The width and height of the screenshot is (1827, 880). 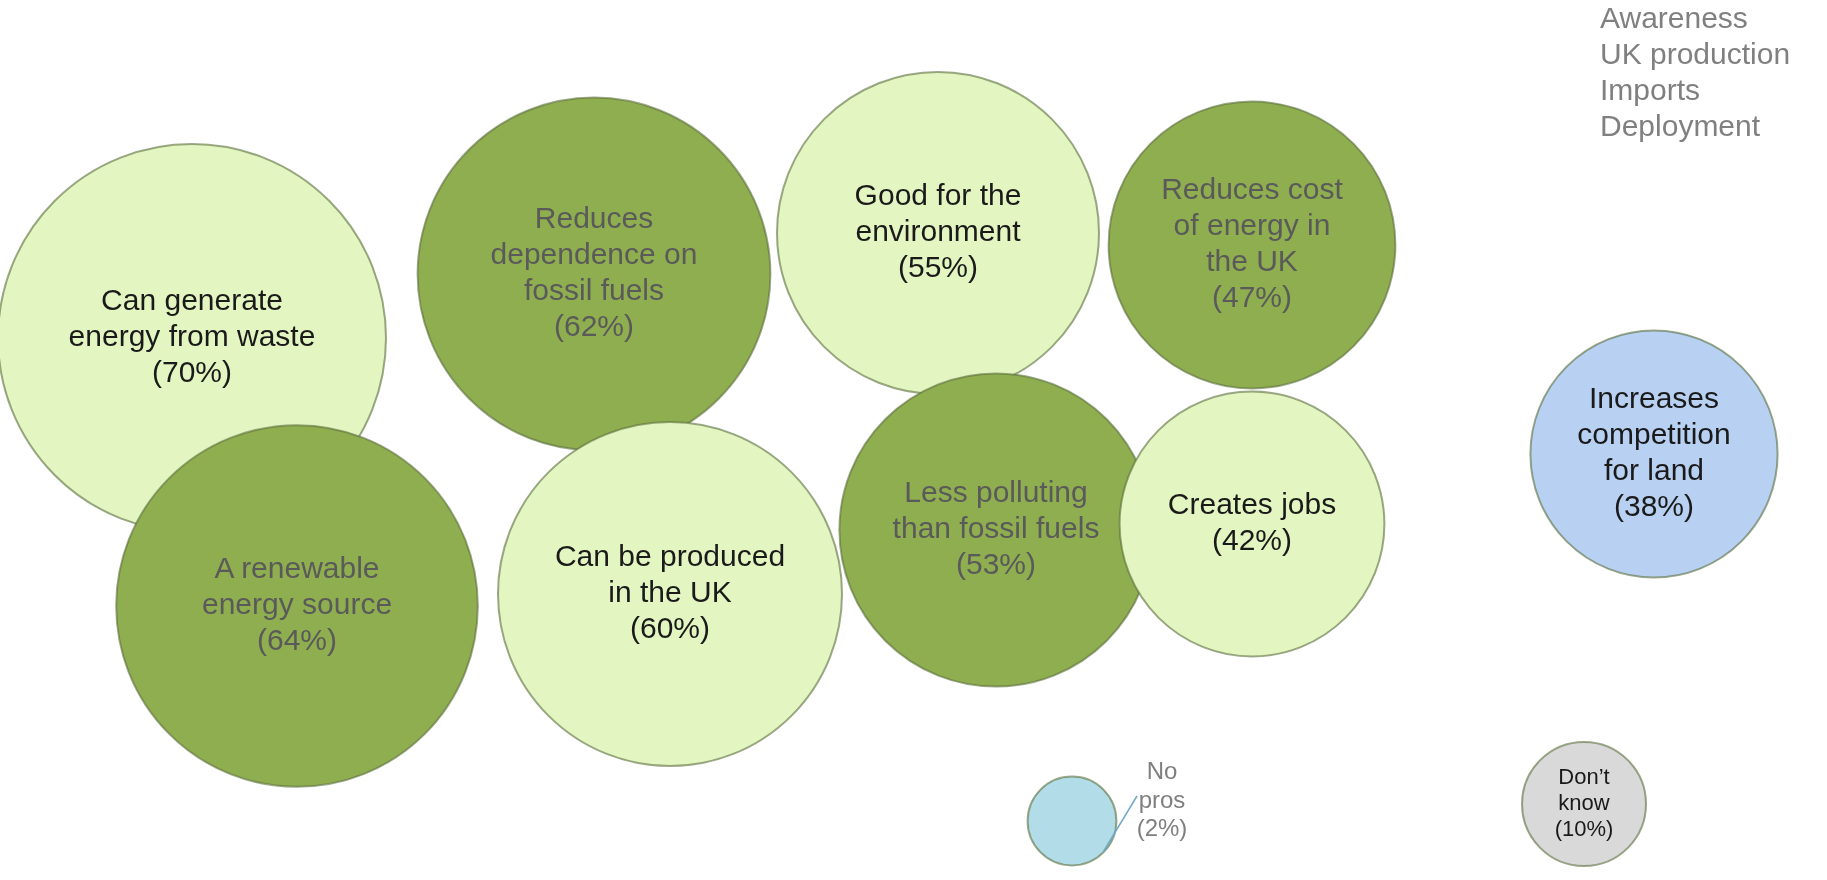 What do you see at coordinates (297, 586) in the screenshot?
I see `category-label: A renewable energy source` at bounding box center [297, 586].